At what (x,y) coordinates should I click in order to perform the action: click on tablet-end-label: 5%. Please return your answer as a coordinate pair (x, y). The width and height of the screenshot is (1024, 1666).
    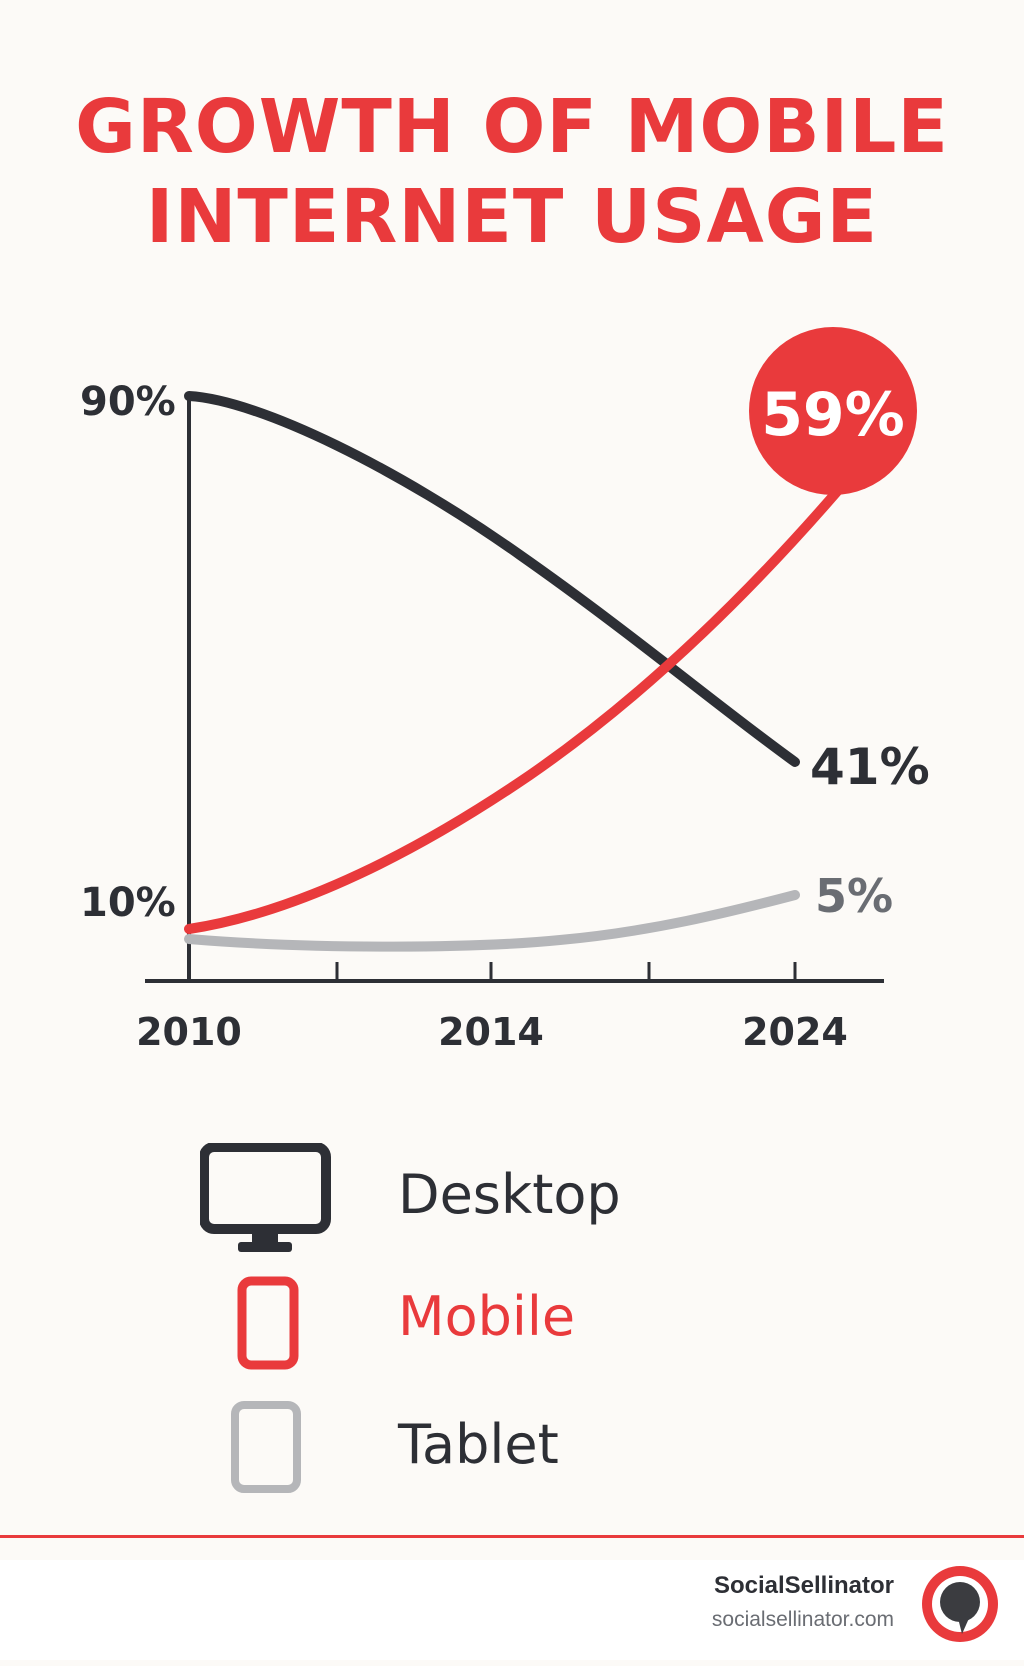
    Looking at the image, I should click on (854, 896).